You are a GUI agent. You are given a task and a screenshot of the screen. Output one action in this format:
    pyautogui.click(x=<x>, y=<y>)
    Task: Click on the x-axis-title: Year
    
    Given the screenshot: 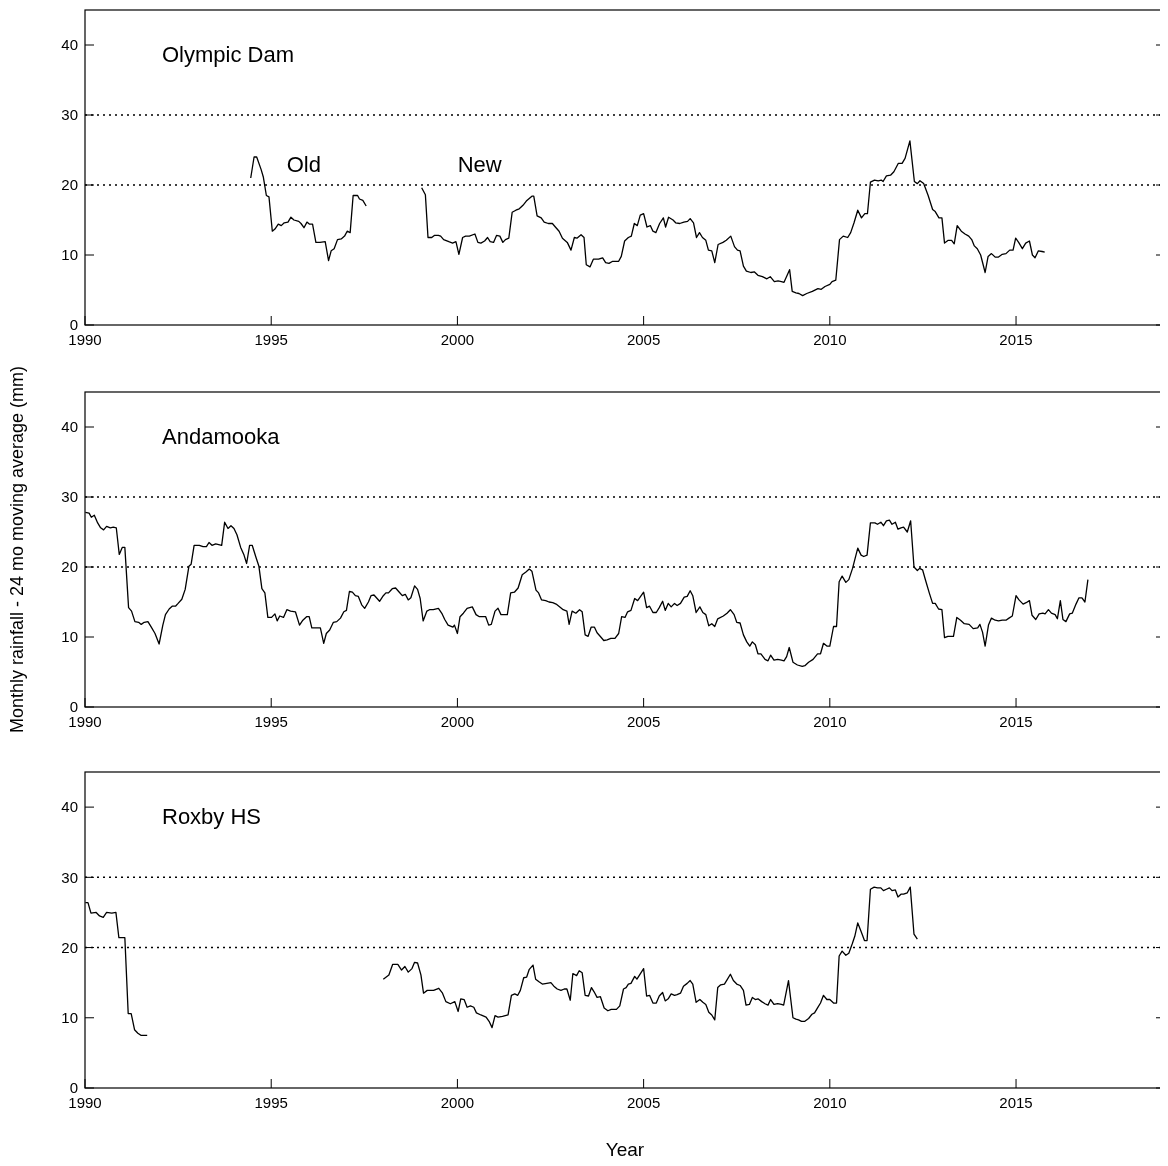 What is the action you would take?
    pyautogui.click(x=625, y=1149)
    